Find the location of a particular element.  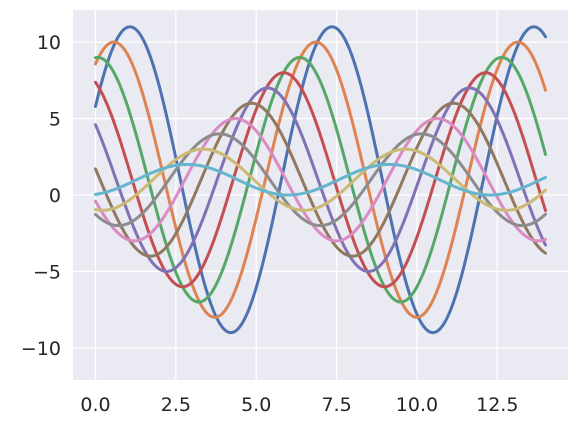

x-tick-label: 5.0 is located at coordinates (256, 405).